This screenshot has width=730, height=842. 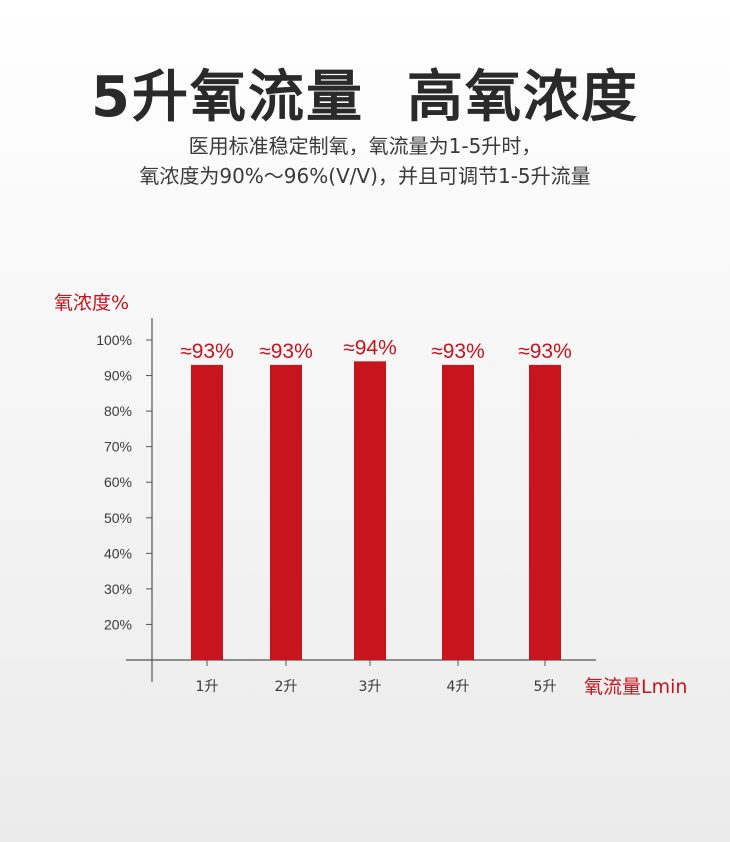 I want to click on subtitle-line-2: 氧浓度为90%～96%(V/V)，并且可调节1-5升流量, so click(x=365, y=176).